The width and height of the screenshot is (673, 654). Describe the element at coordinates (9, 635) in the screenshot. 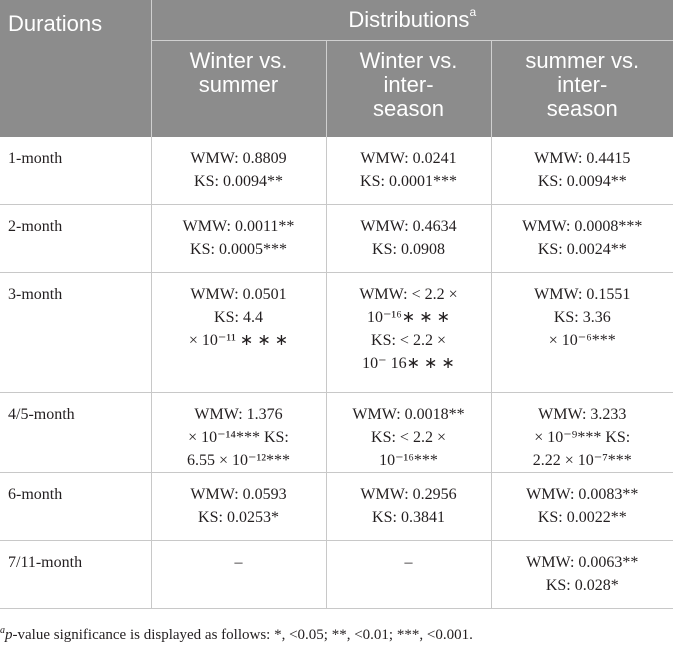

I see `footnote-p: p` at that location.